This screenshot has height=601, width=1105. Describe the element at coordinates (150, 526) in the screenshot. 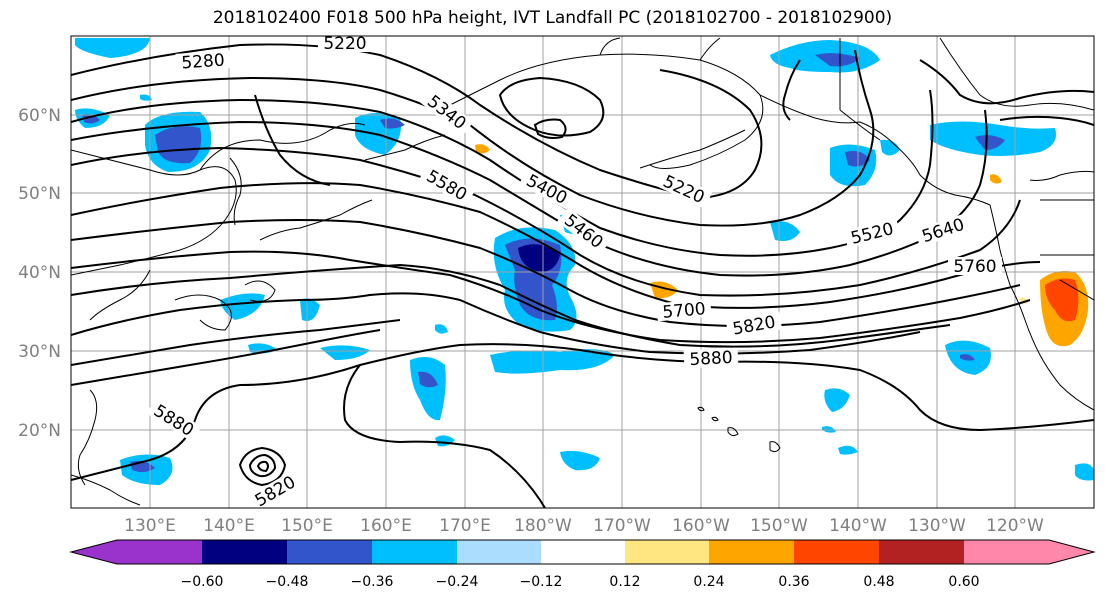

I see `lon-label: 130°E` at that location.